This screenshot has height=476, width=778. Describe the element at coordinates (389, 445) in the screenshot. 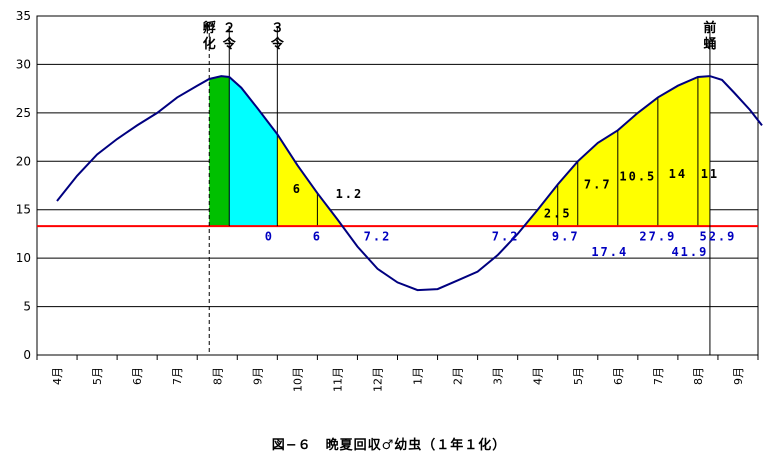

I see `chart-caption: 図−６ 晩夏回収♂幼虫（１年１化）` at that location.